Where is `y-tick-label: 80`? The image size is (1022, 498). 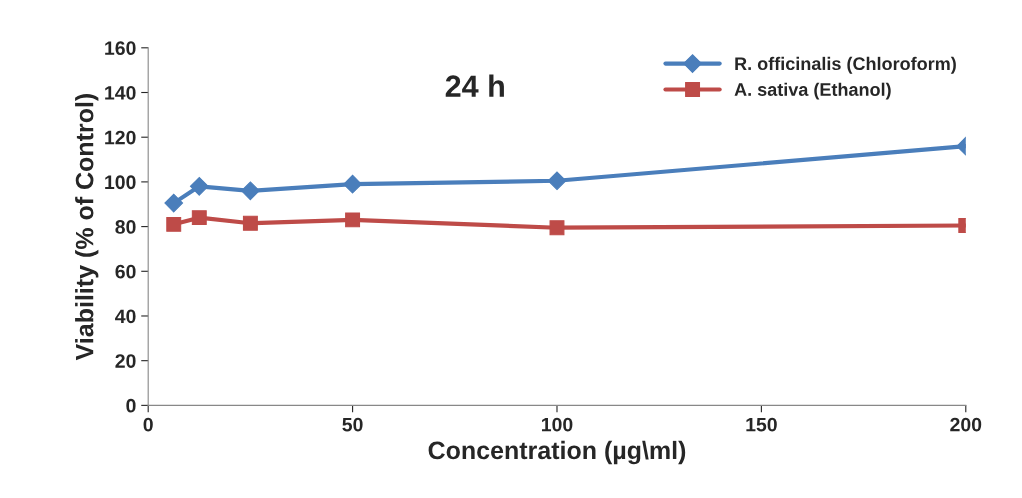
y-tick-label: 80 is located at coordinates (125, 227).